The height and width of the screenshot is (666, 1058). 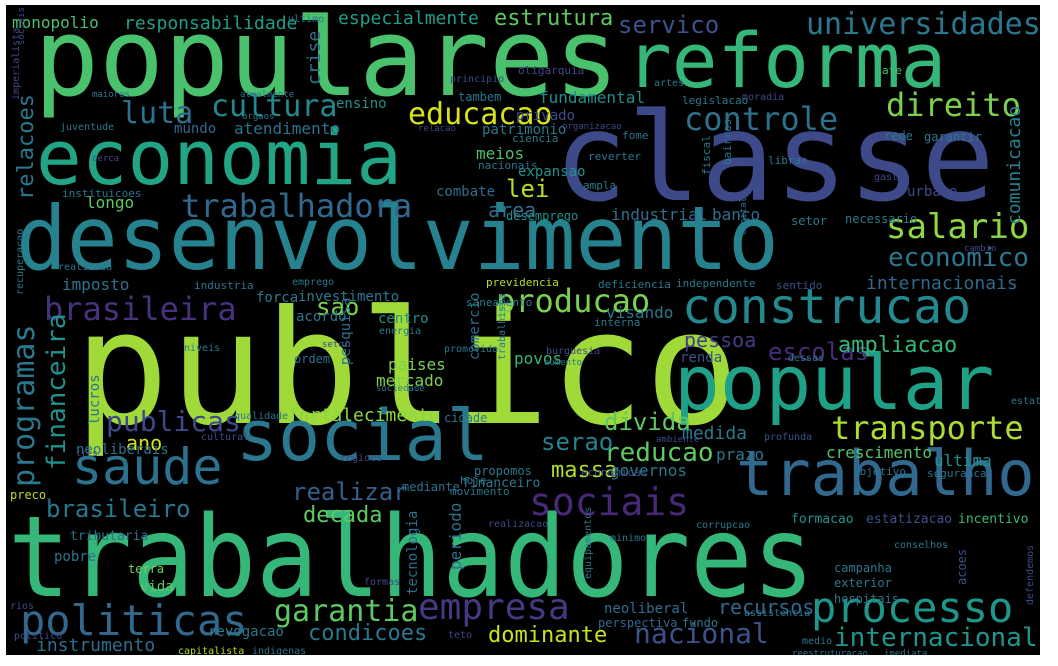 I want to click on word: periodo, so click(x=455, y=536).